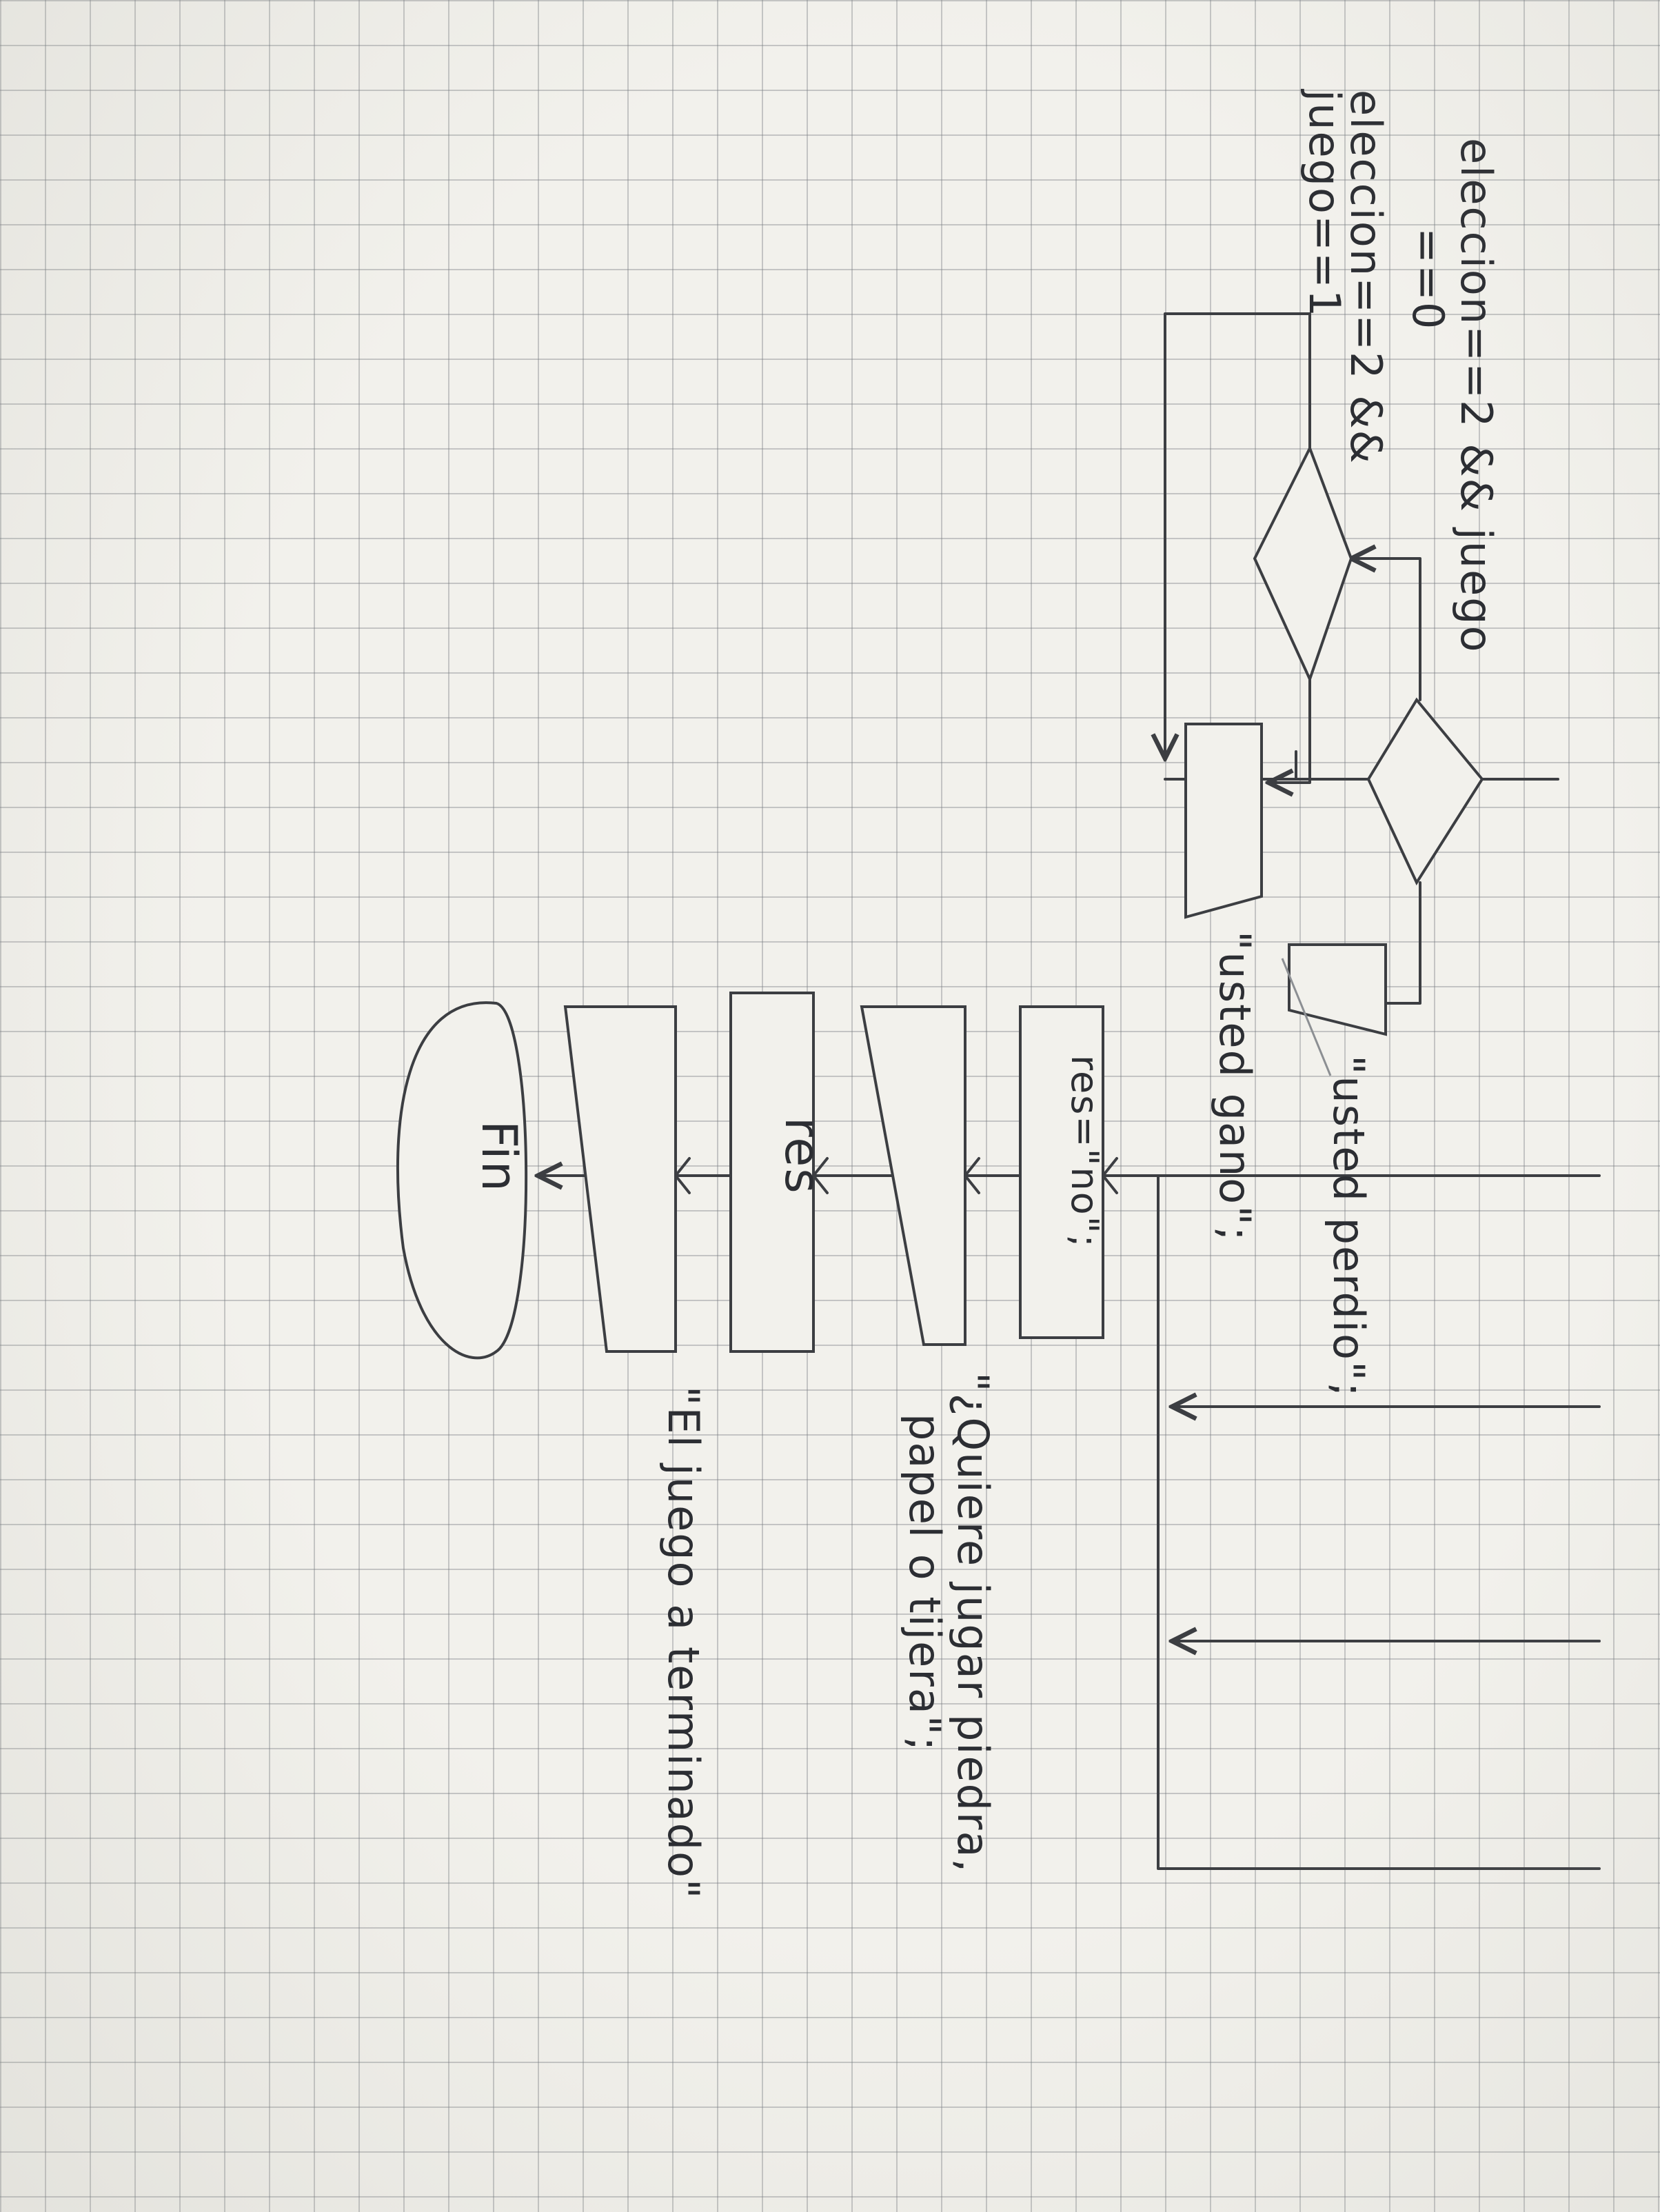 This screenshot has height=2212, width=1660. Describe the element at coordinates (925, 1583) in the screenshot. I see `output-label-prompt-line2: papel o tijera";` at that location.